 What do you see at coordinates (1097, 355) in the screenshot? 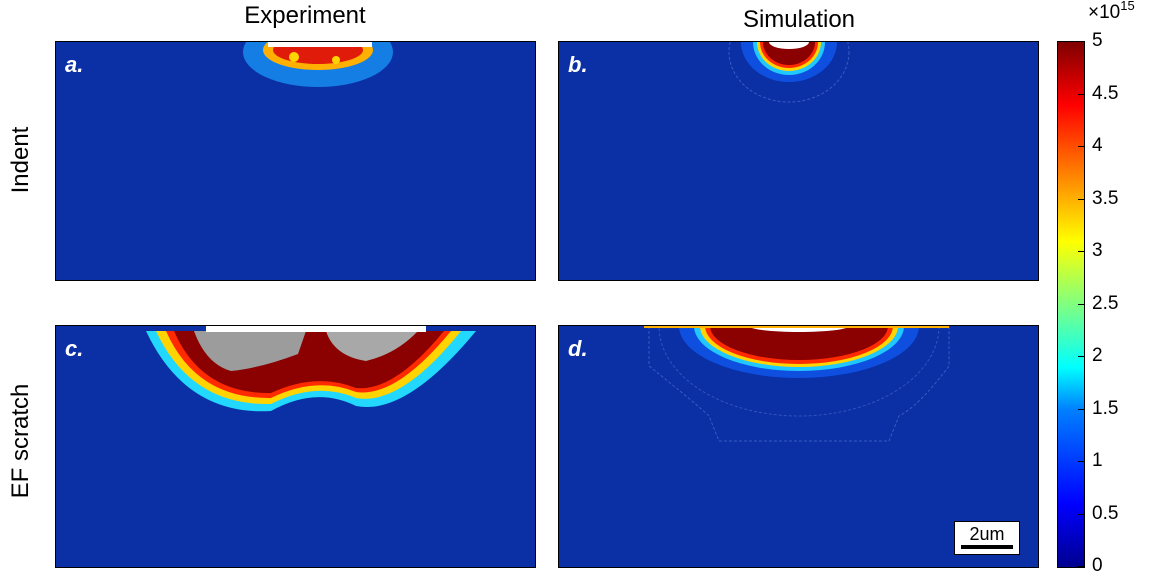
I see `colorbar-tick-label: 2` at bounding box center [1097, 355].